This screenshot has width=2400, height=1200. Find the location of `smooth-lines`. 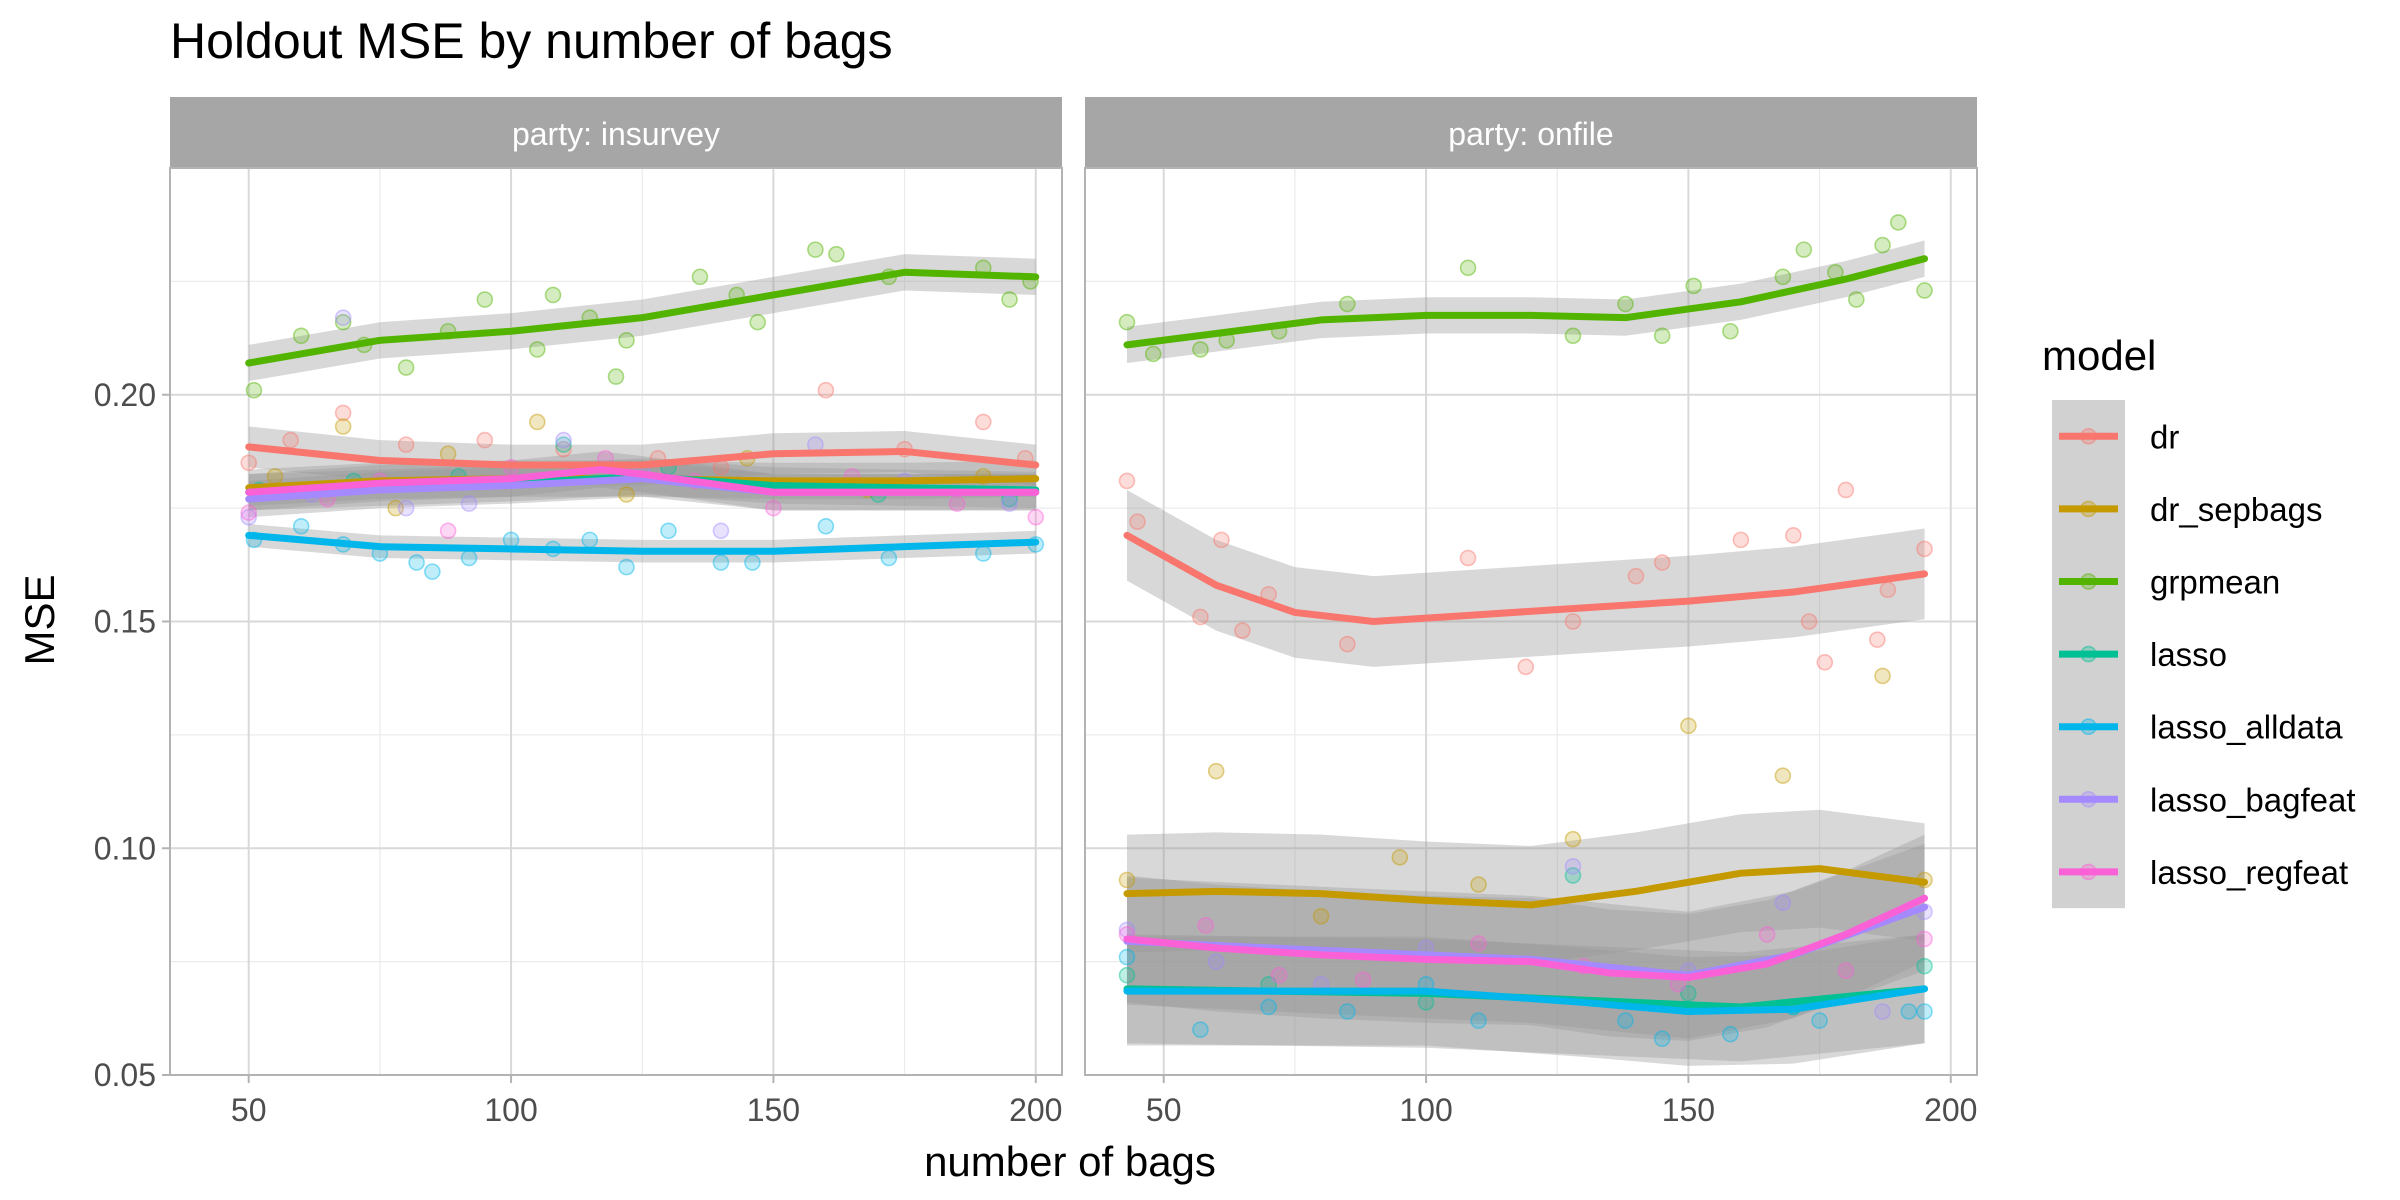

smooth-lines is located at coordinates (642, 411).